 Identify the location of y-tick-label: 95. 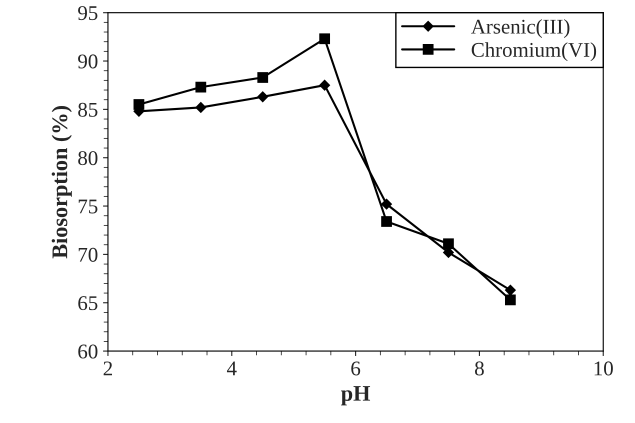
(88, 13).